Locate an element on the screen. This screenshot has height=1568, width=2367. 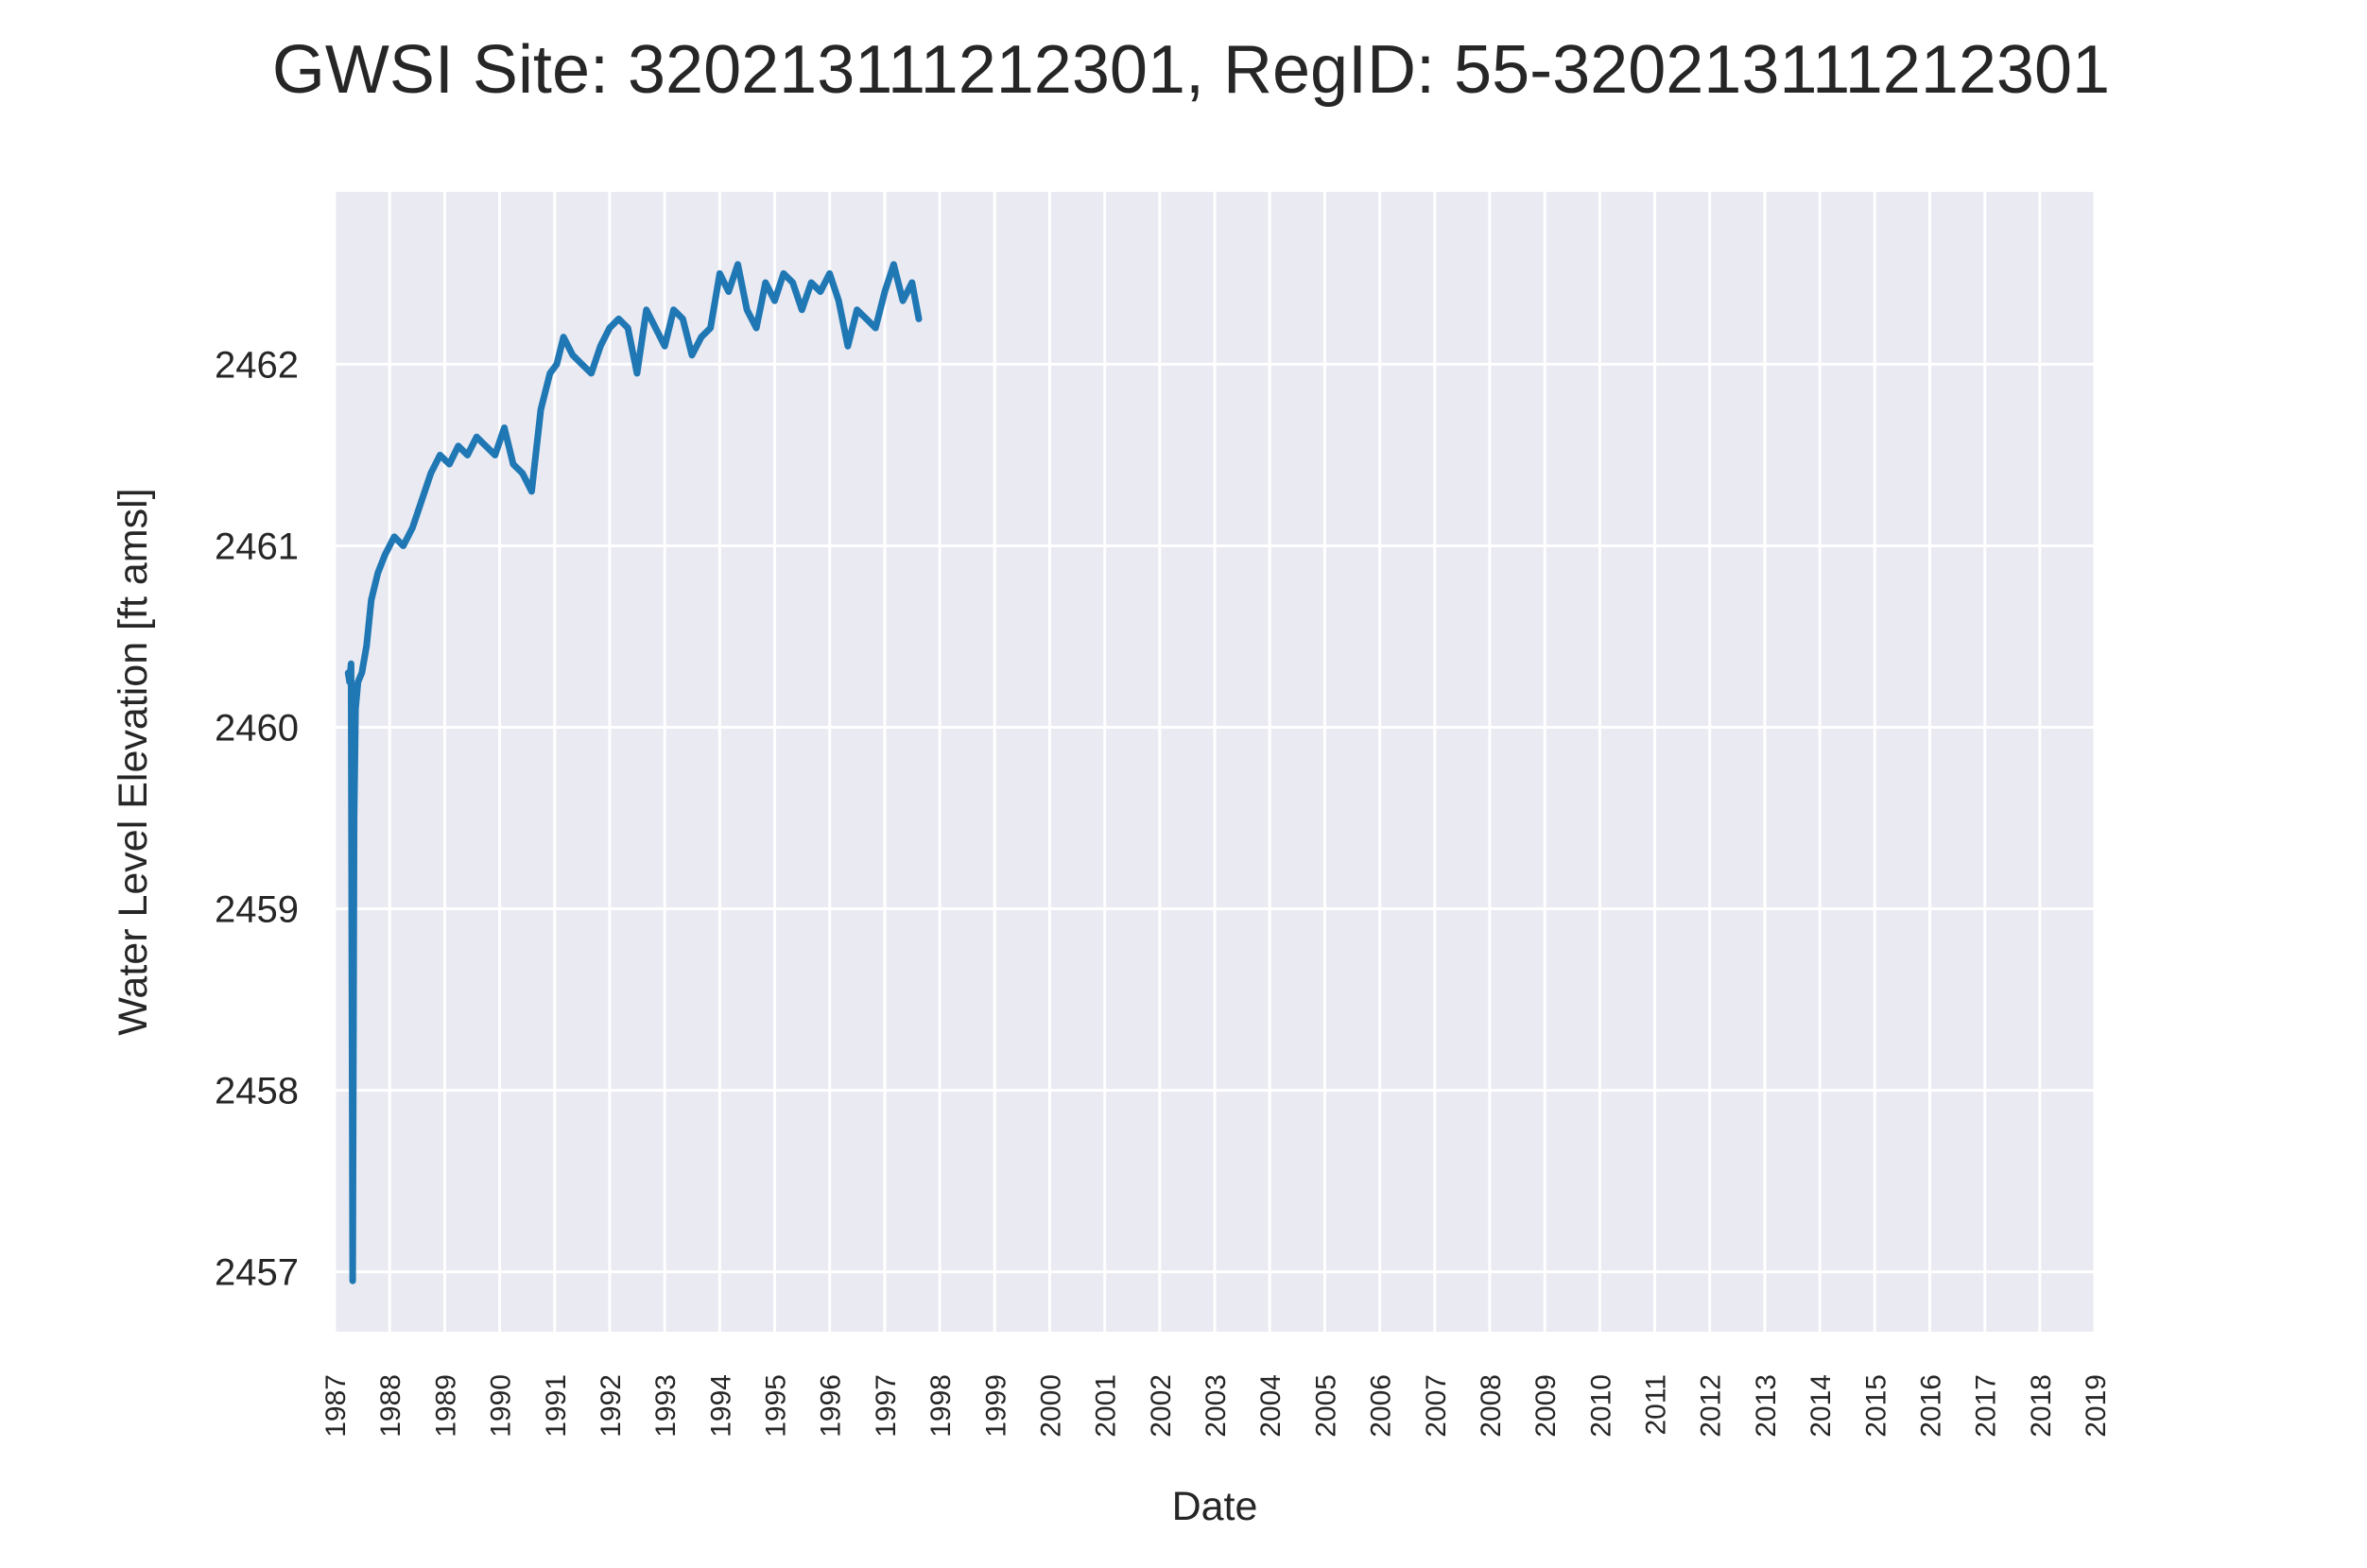
y-tick-label: 2462 is located at coordinates (257, 365).